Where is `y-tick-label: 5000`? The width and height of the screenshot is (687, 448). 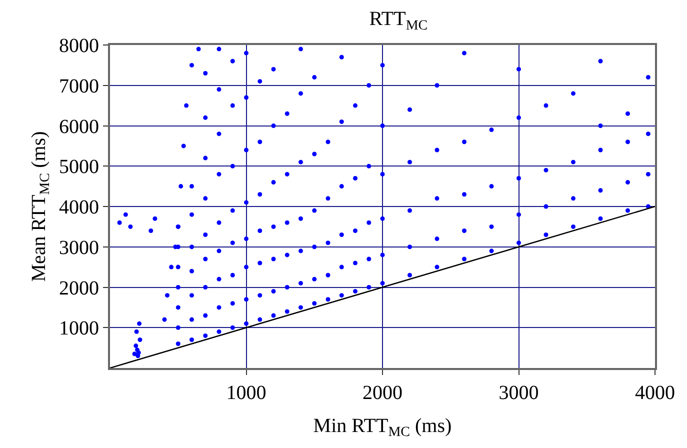
y-tick-label: 5000 is located at coordinates (79, 167).